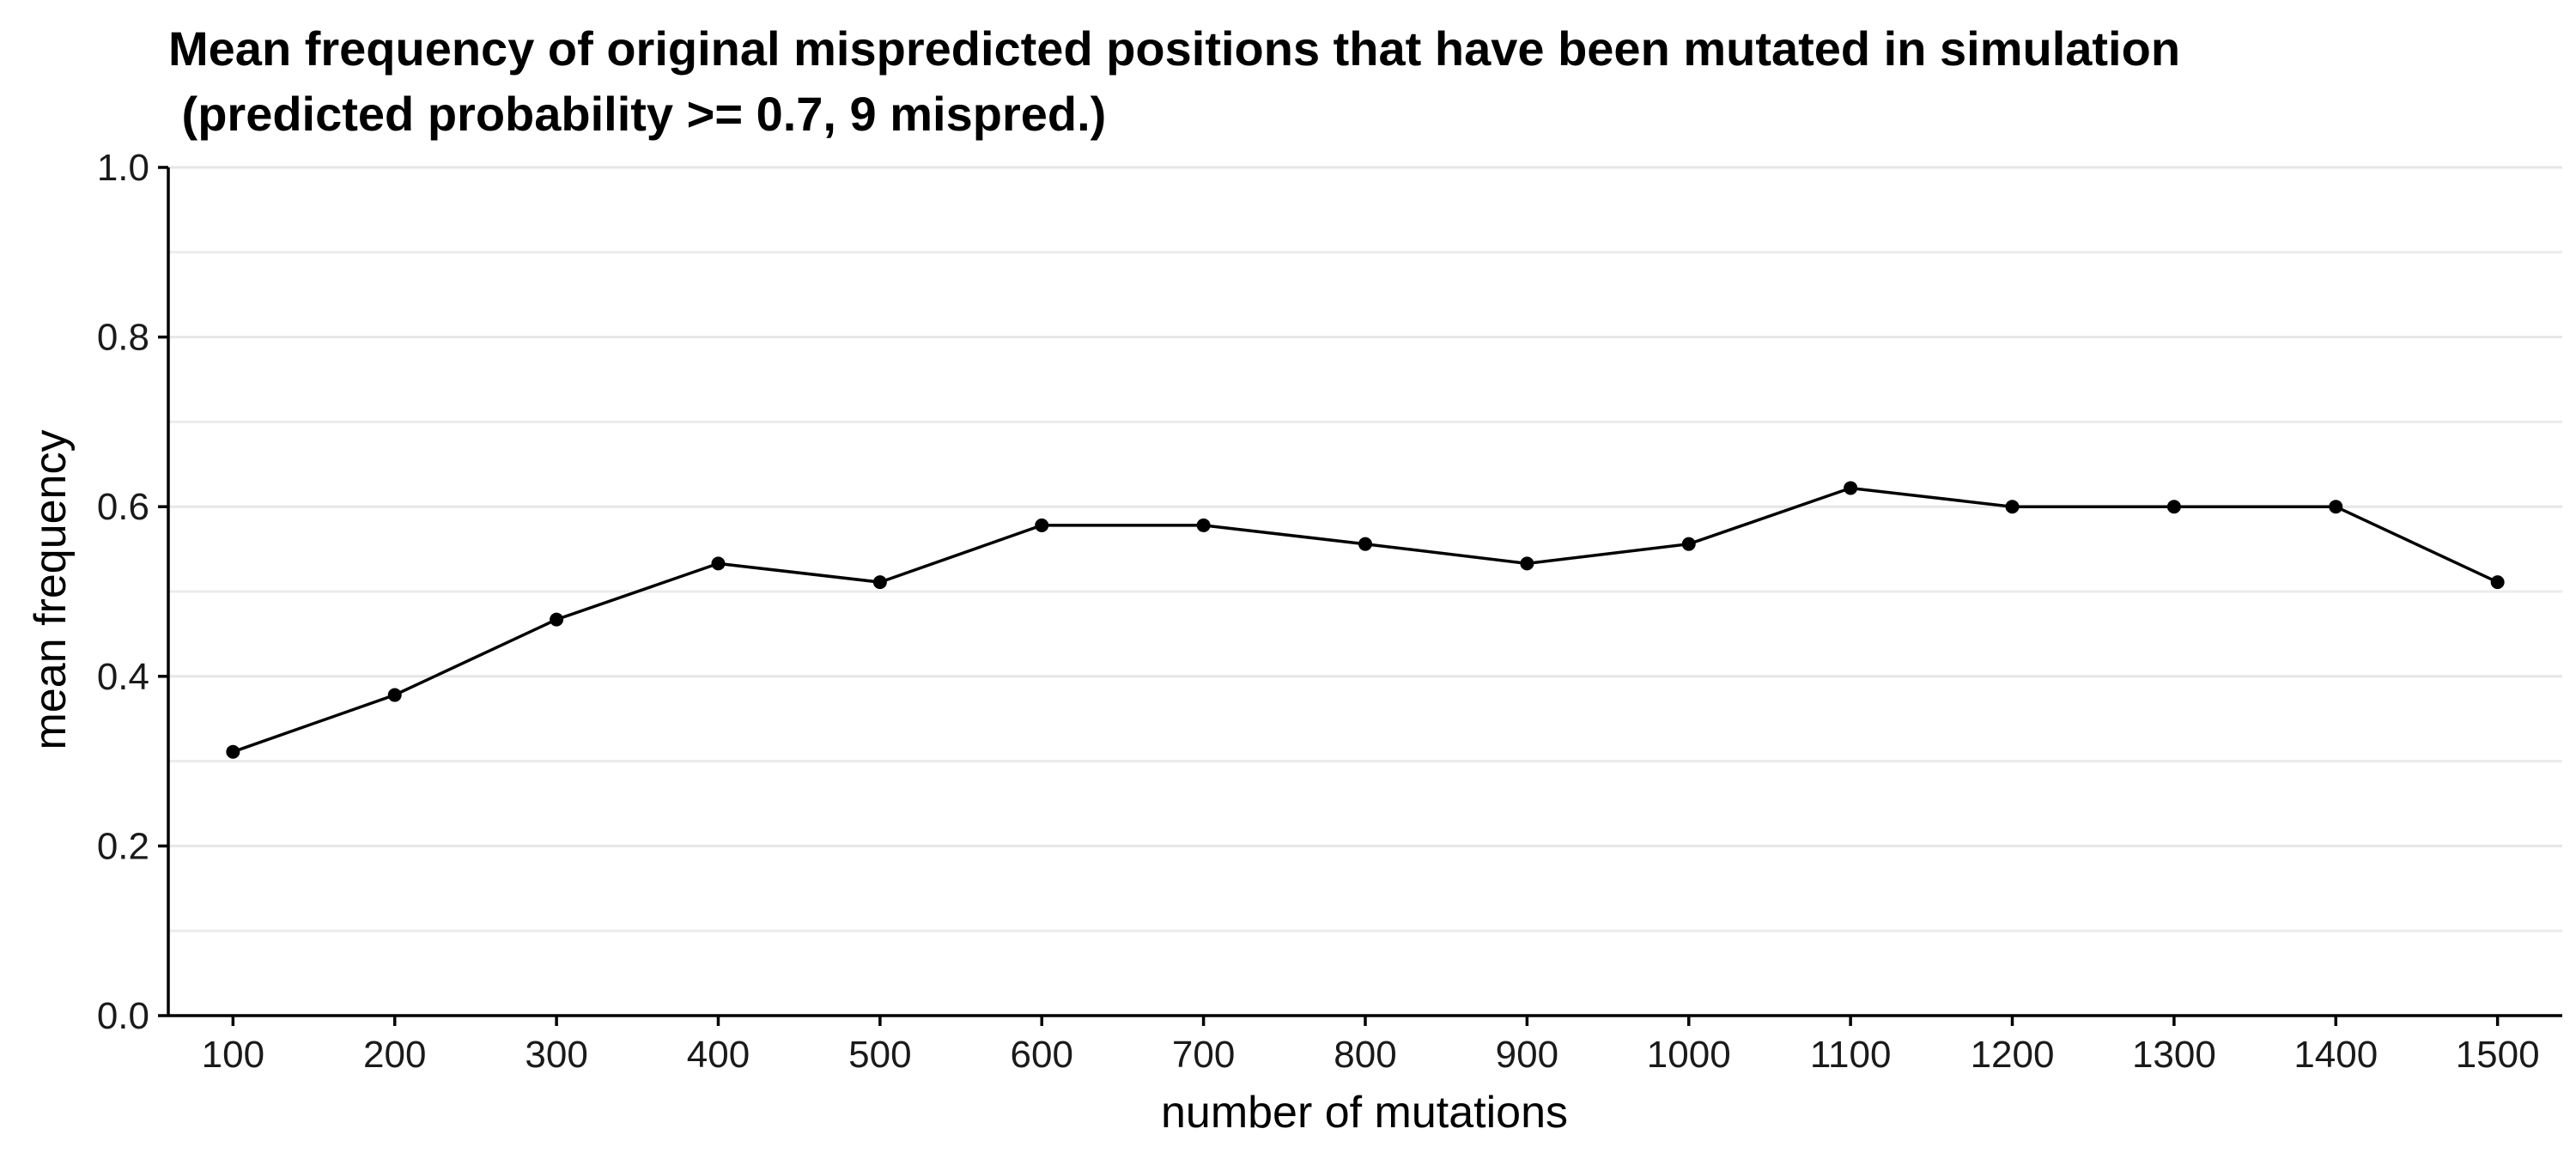 The width and height of the screenshot is (2576, 1159). I want to click on y-tick-label: 1.0, so click(123, 168).